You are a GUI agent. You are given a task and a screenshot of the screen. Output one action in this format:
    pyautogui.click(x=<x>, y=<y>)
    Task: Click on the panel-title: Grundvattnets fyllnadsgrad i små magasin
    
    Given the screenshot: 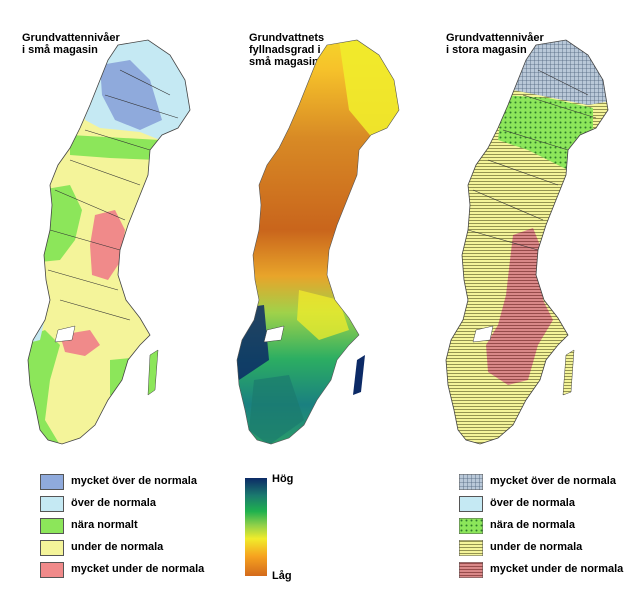 What is the action you would take?
    pyautogui.click(x=287, y=50)
    